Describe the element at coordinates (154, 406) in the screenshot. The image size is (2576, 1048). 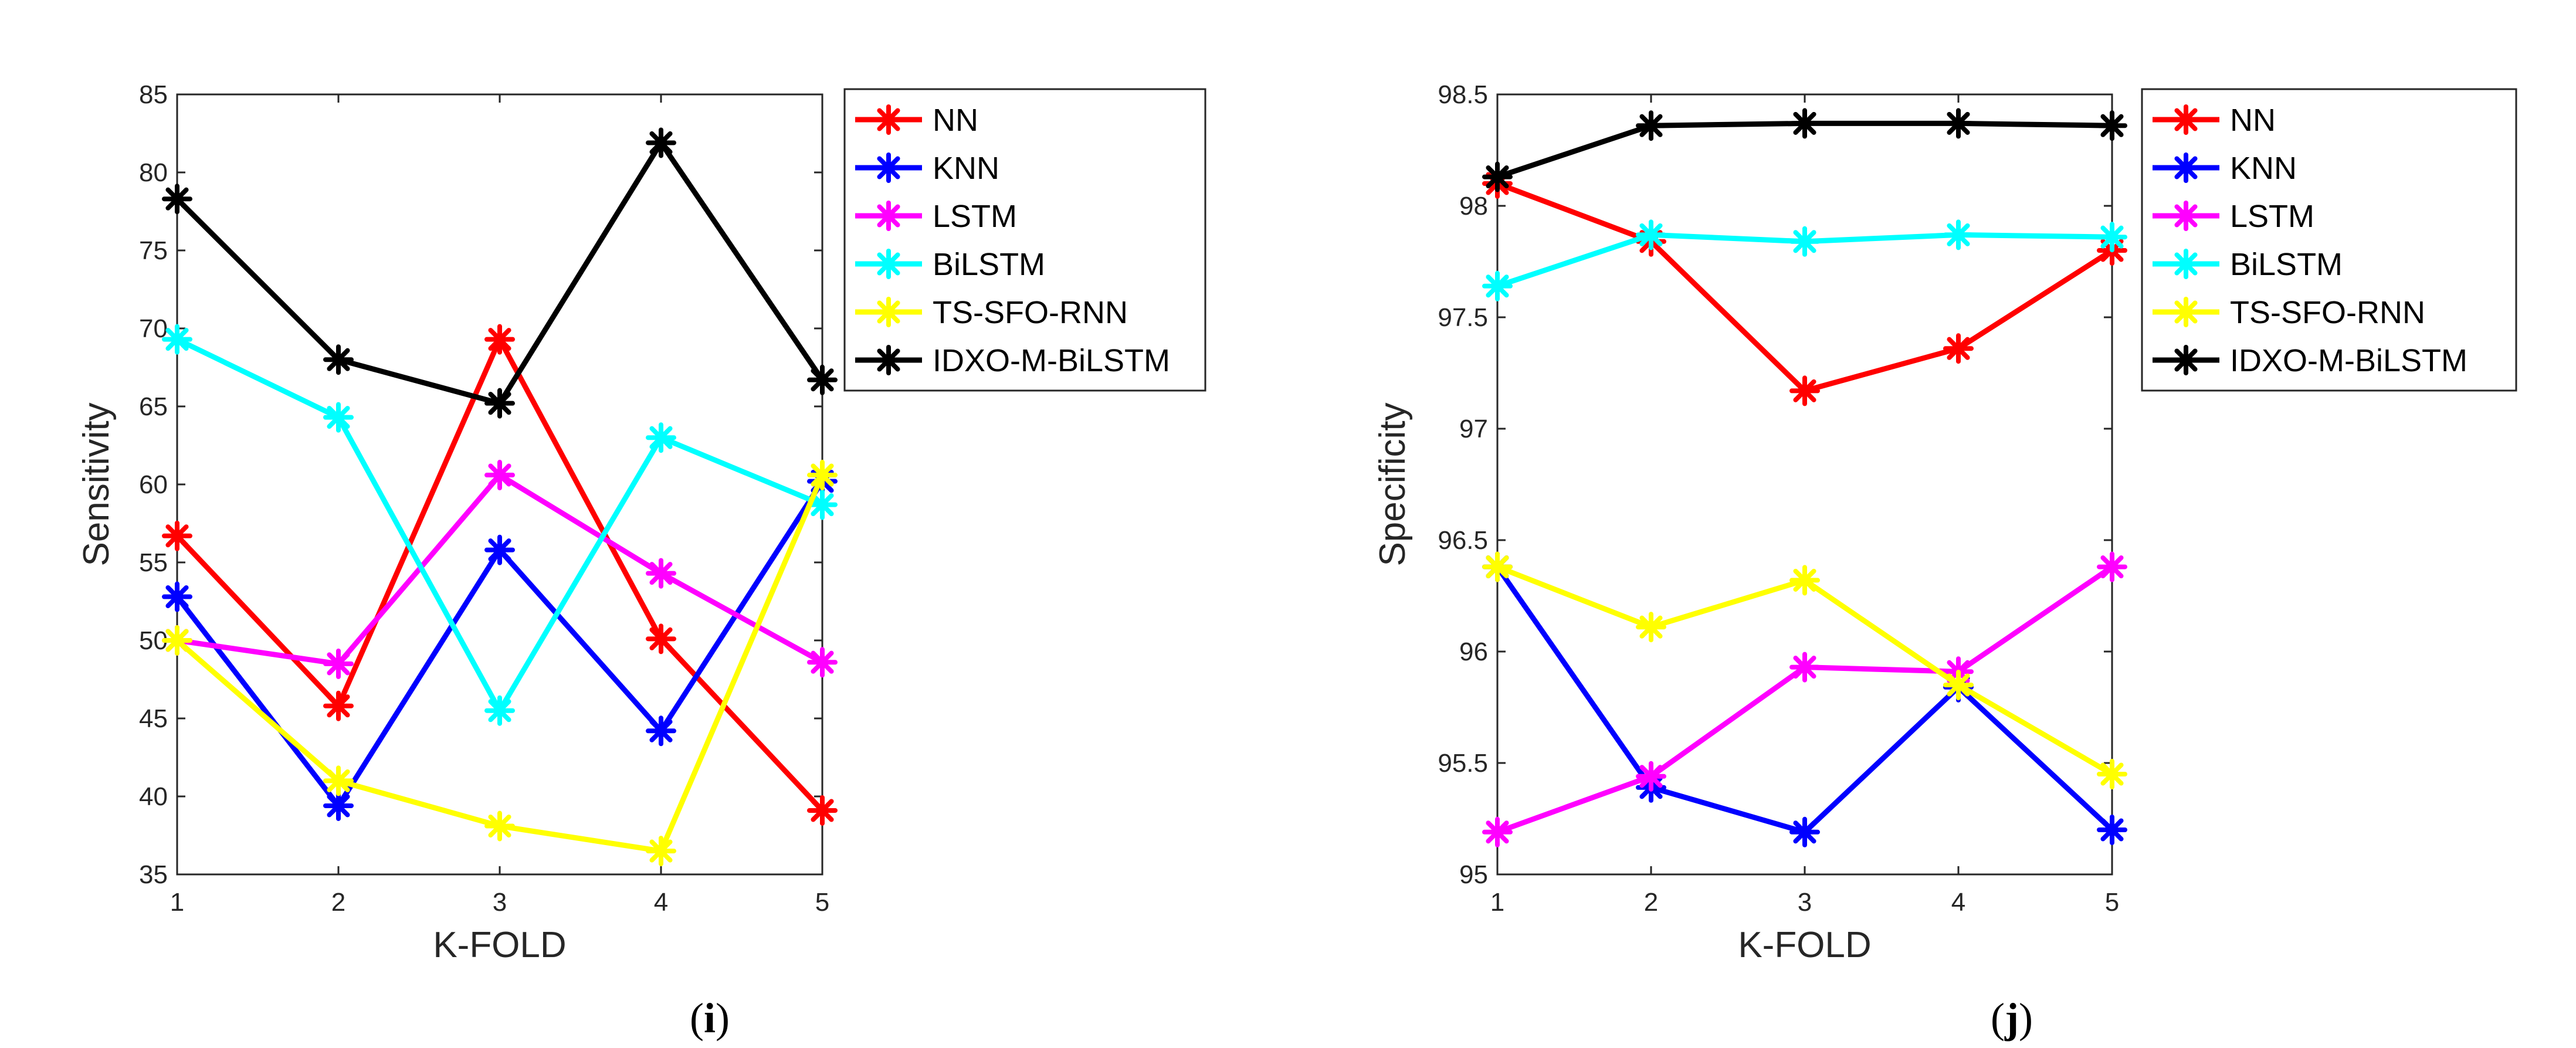
I see `y-tick-label: 65` at that location.